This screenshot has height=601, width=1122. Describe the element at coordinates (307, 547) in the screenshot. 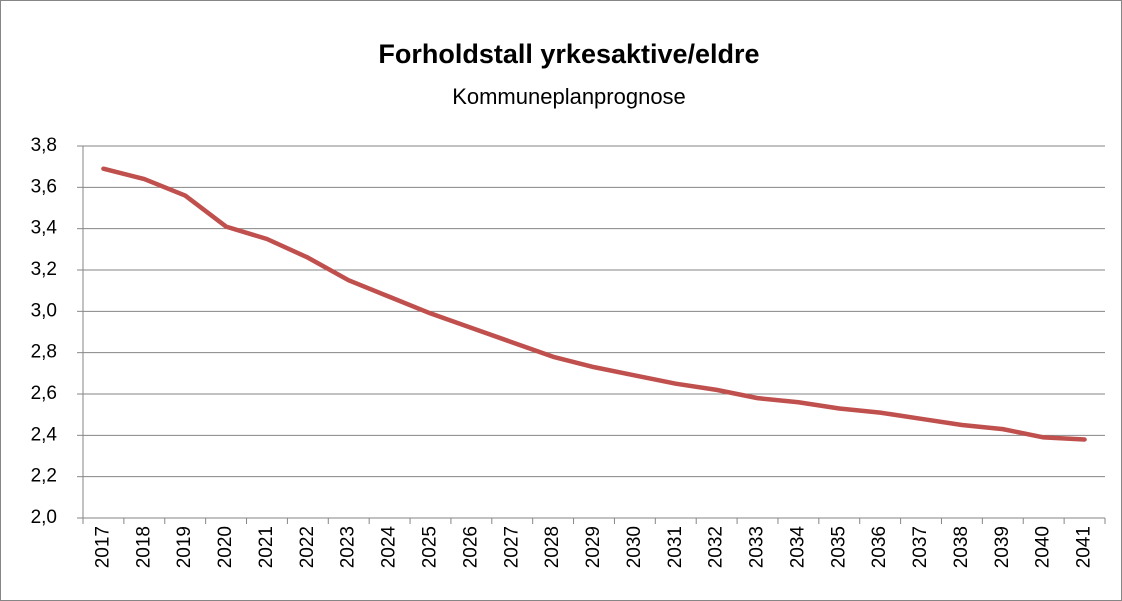

I see `x-tick-label: 2022` at that location.